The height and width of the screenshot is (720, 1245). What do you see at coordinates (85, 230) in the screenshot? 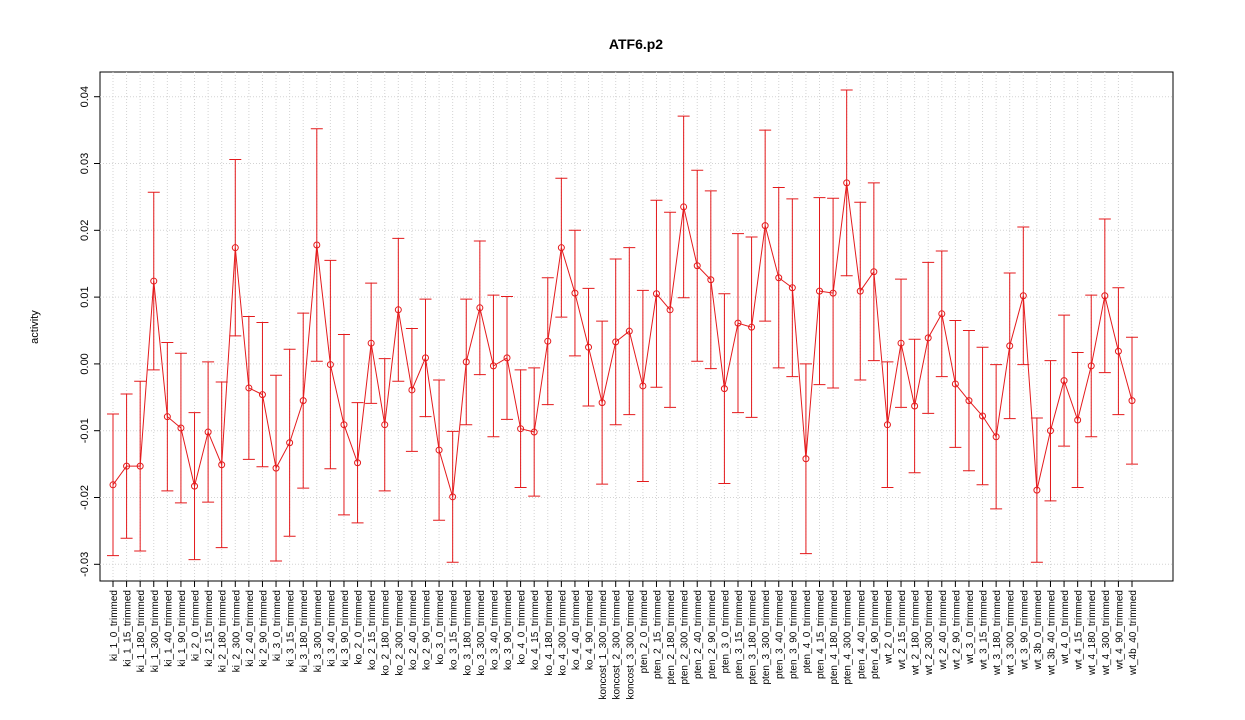
I see `y-tick-label: 0.02` at bounding box center [85, 230].